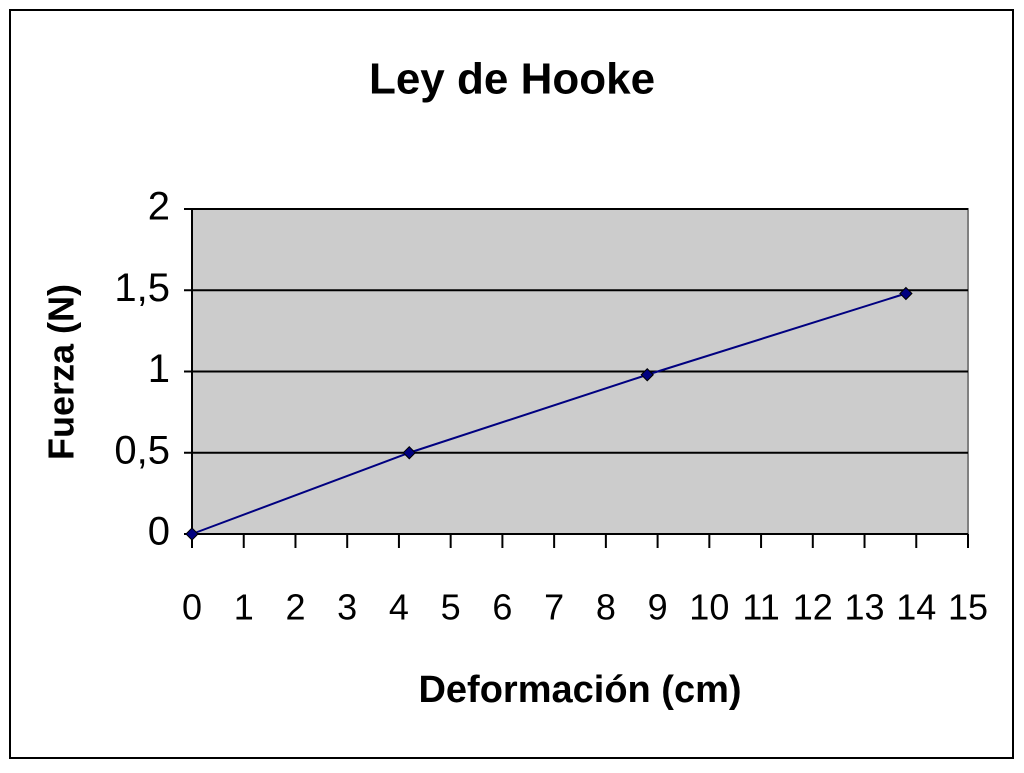 The image size is (1024, 773). I want to click on x-tick-label: 10, so click(709, 607).